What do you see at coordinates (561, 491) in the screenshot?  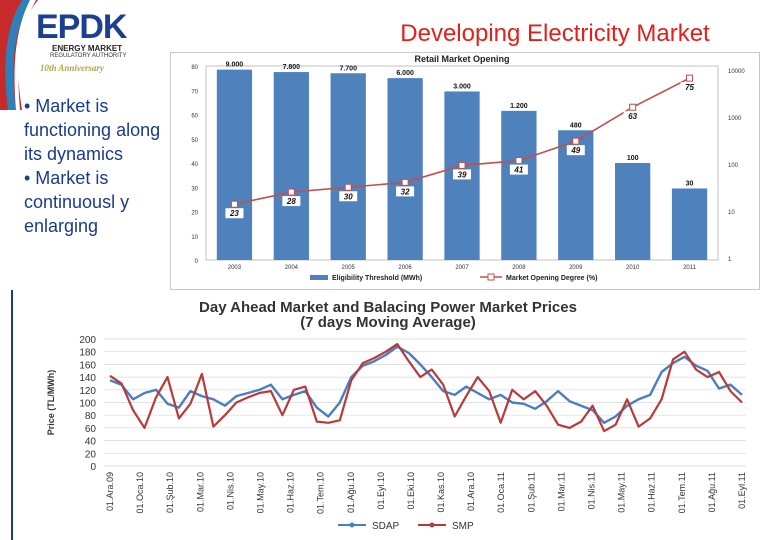 I see `x-tick-label: 01.Mar.11` at bounding box center [561, 491].